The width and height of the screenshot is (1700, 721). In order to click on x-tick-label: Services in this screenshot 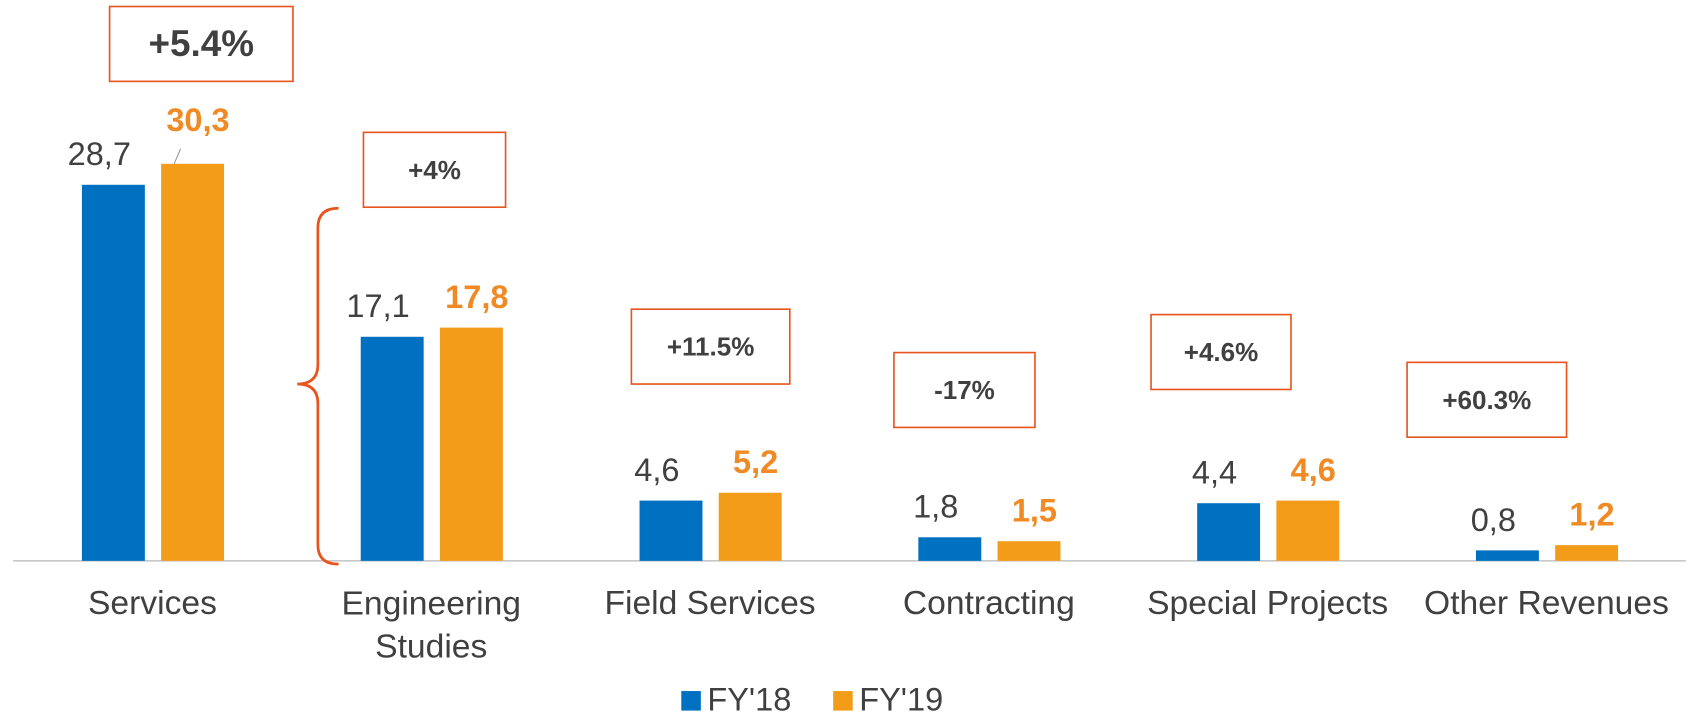, I will do `click(152, 603)`.